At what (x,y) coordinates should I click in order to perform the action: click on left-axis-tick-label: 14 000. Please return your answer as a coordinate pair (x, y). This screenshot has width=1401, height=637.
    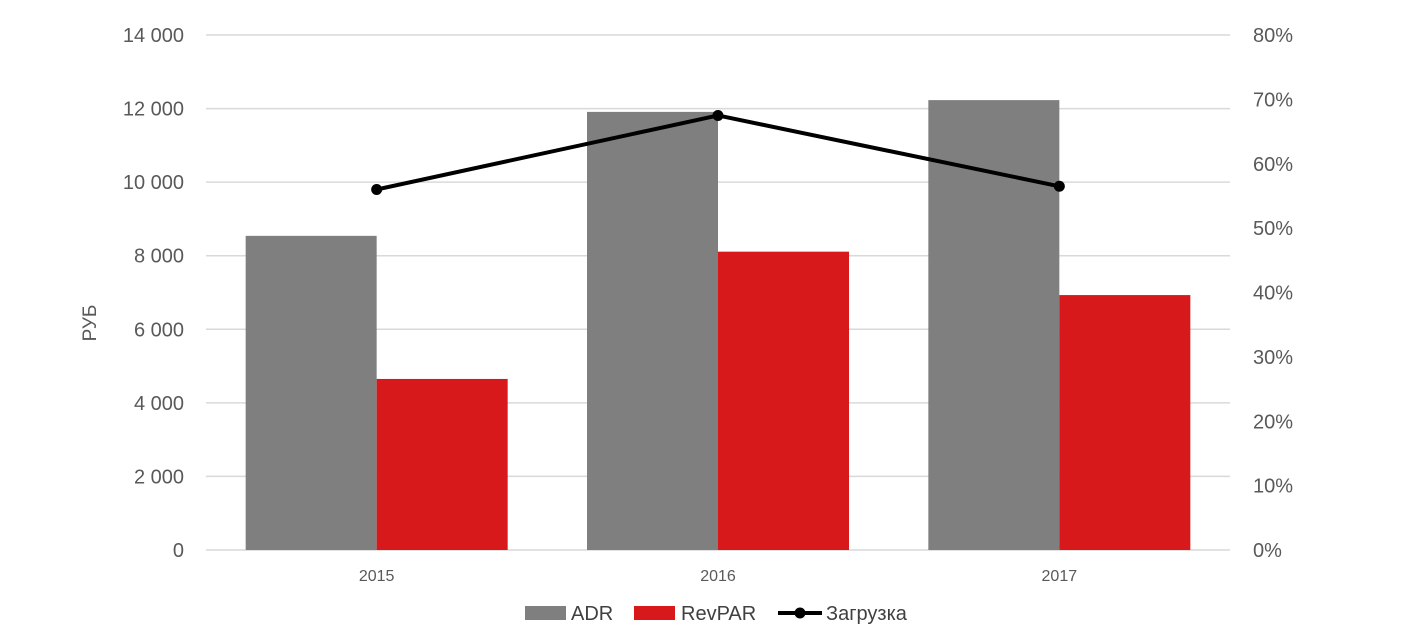
    Looking at the image, I should click on (153, 36).